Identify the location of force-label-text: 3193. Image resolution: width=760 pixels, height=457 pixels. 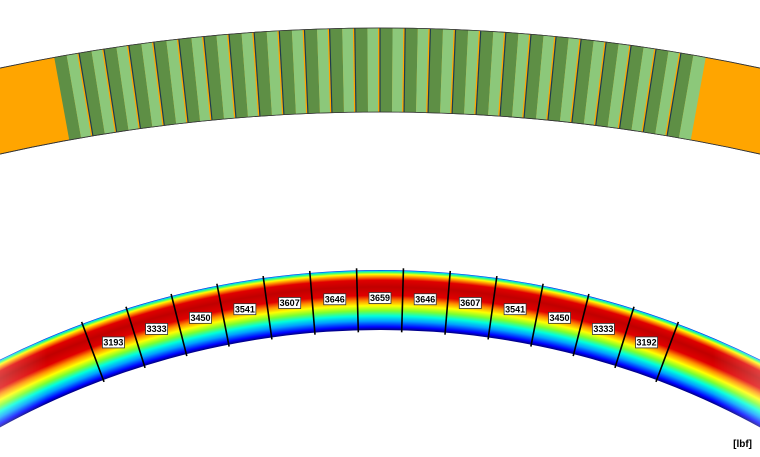
(113, 343).